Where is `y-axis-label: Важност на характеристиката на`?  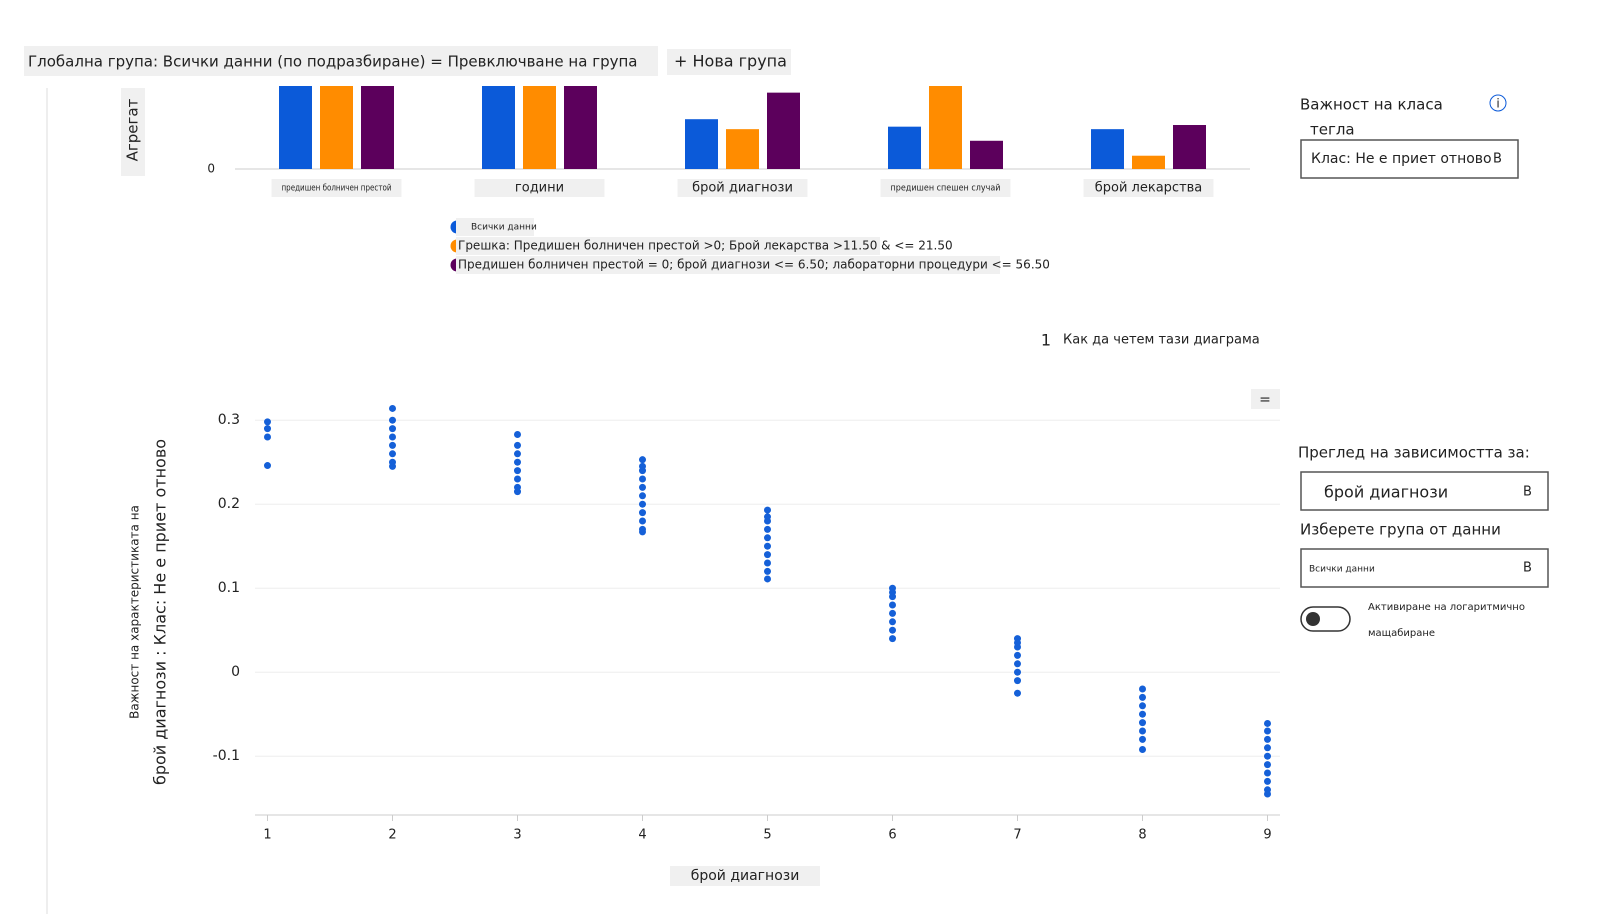
y-axis-label: Важност на характеристиката на is located at coordinates (135, 612).